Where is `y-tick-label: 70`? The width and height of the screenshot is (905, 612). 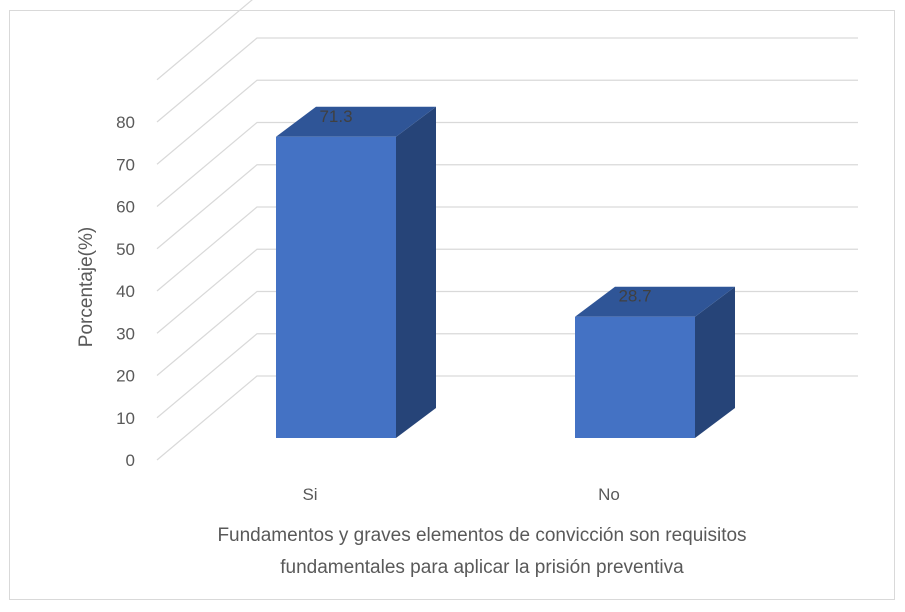 y-tick-label: 70 is located at coordinates (125, 164).